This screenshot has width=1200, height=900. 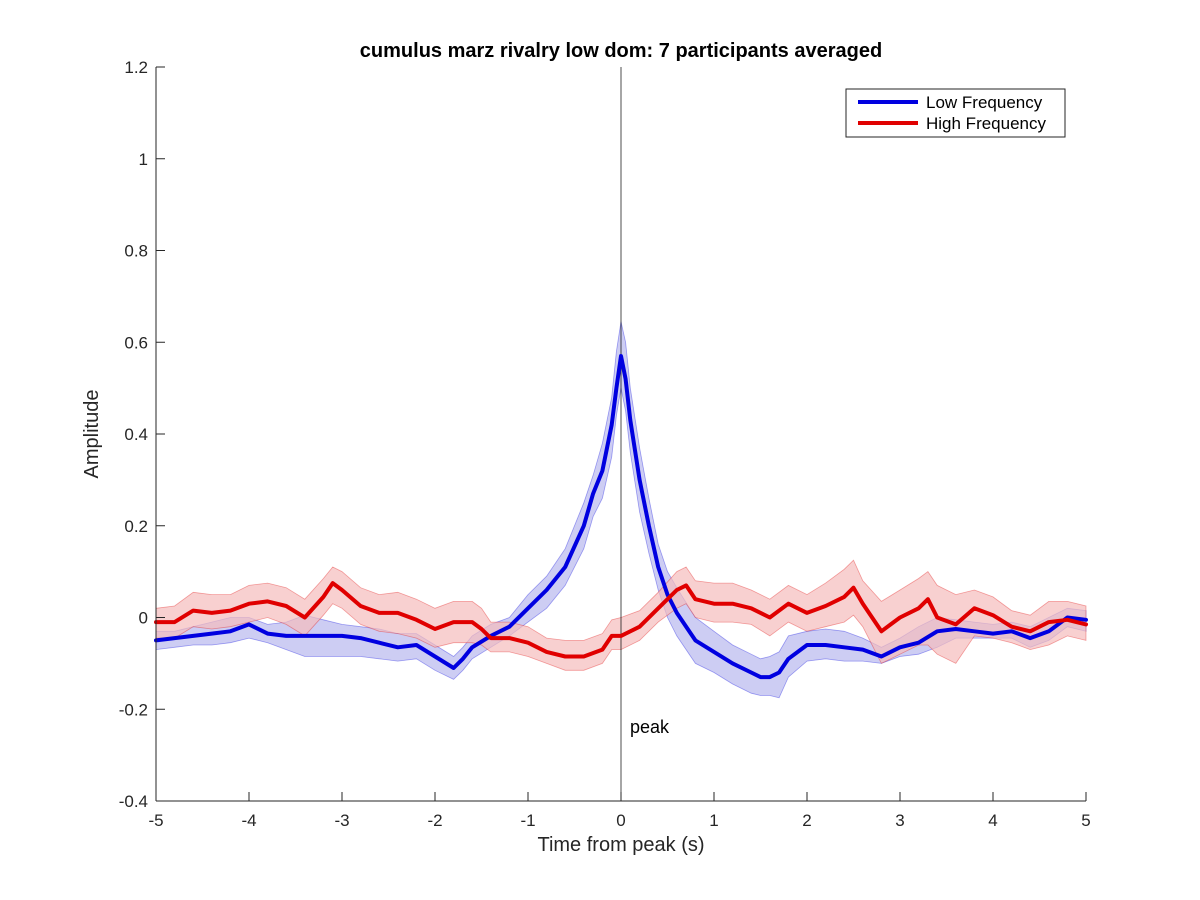 I want to click on y-tick-label: 0.8, so click(x=136, y=251).